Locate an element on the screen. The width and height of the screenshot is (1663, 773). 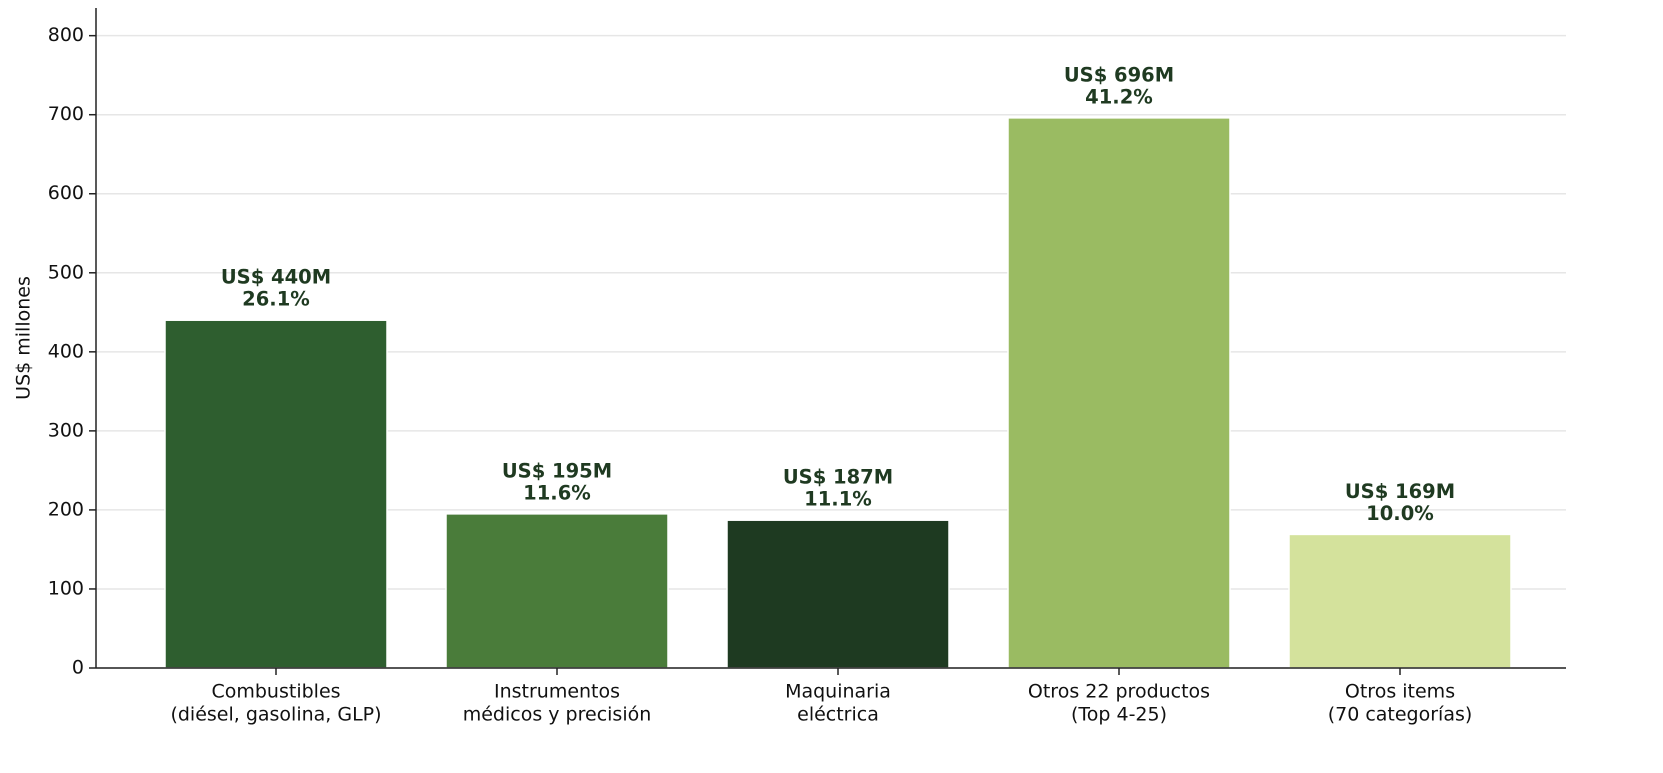
y-tick-label: 200 is located at coordinates (66, 509).